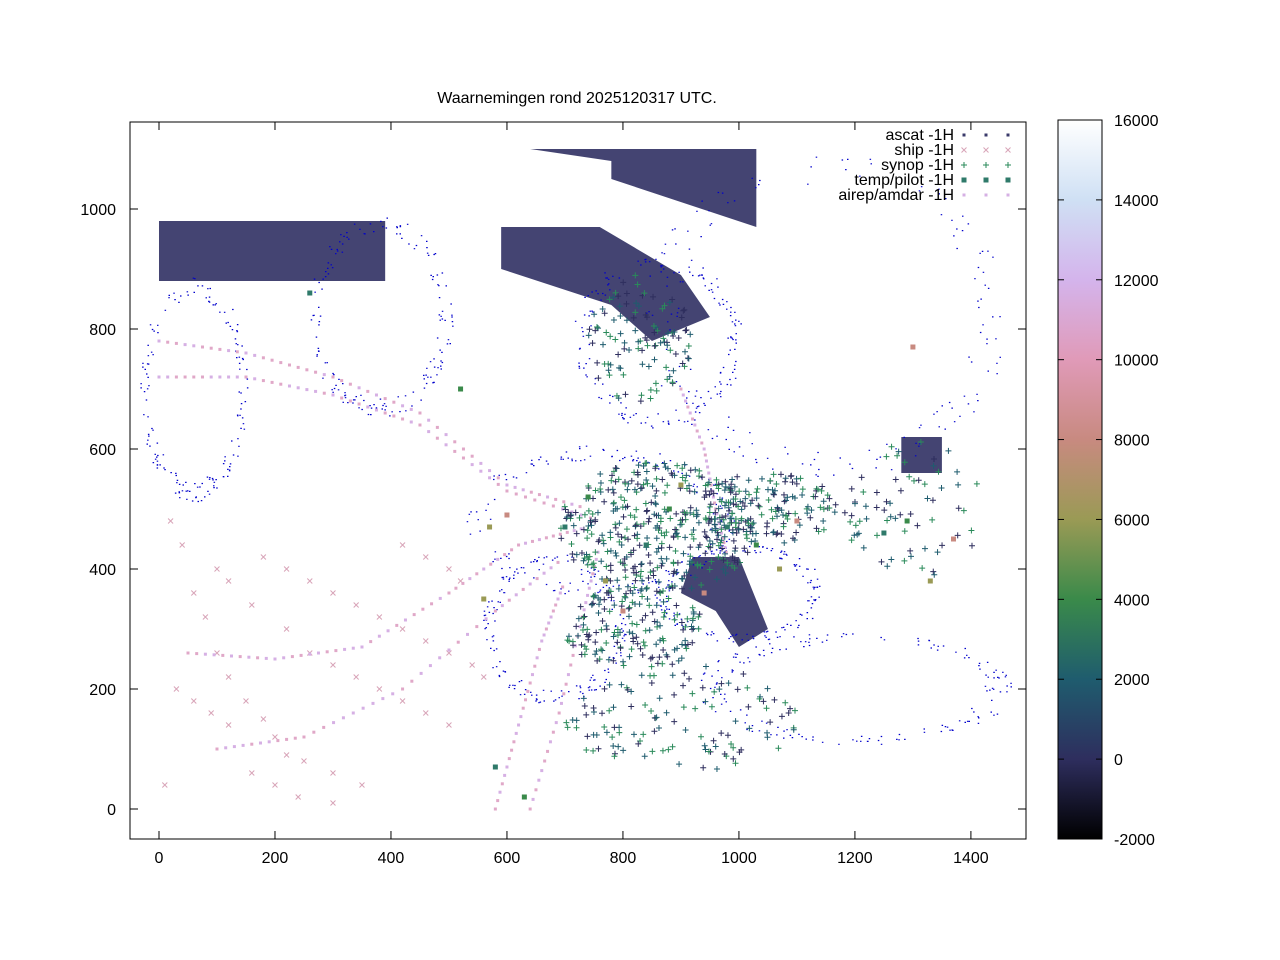  Describe the element at coordinates (391, 858) in the screenshot. I see `x-tick-label: 400` at that location.